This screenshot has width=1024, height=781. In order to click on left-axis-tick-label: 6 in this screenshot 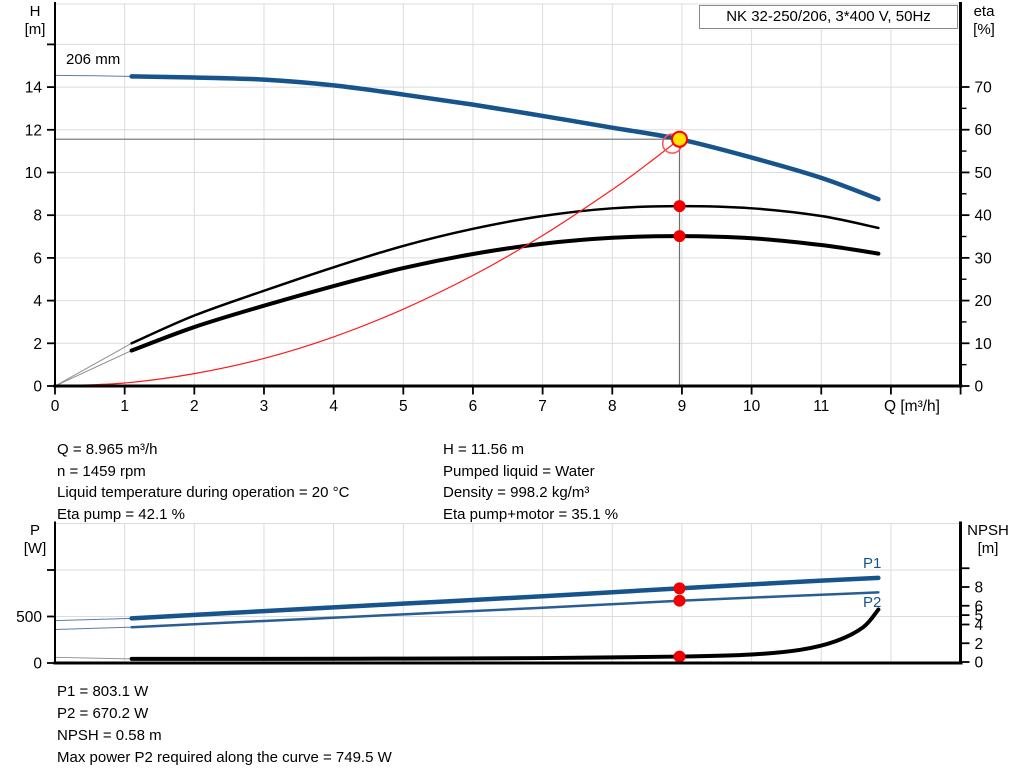, I will do `click(37, 258)`.